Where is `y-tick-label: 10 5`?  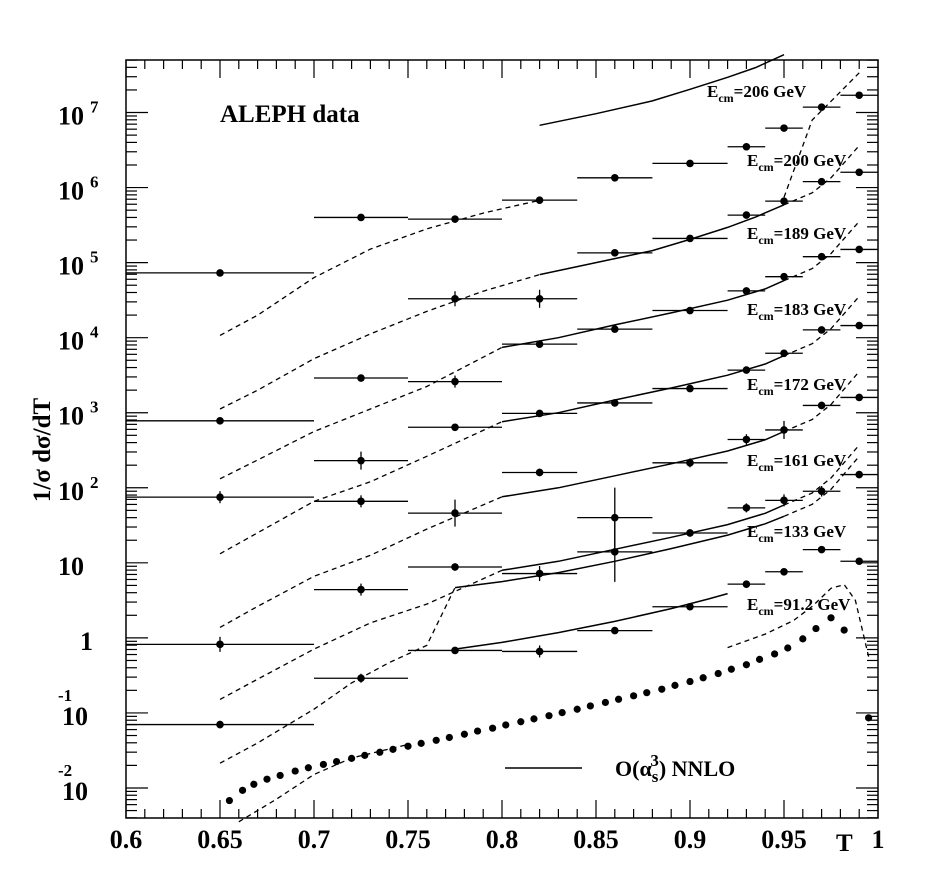 y-tick-label: 10 5 is located at coordinates (78, 264).